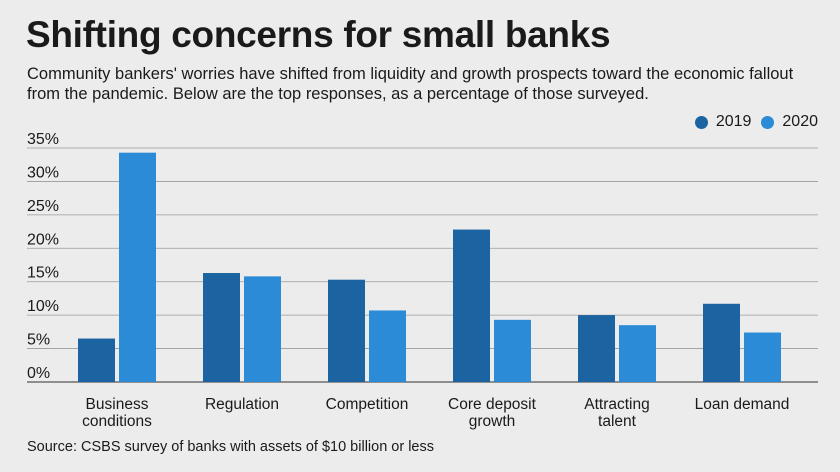 The image size is (840, 472). Describe the element at coordinates (616, 413) in the screenshot. I see `x-tick-label: Attracting talent` at that location.